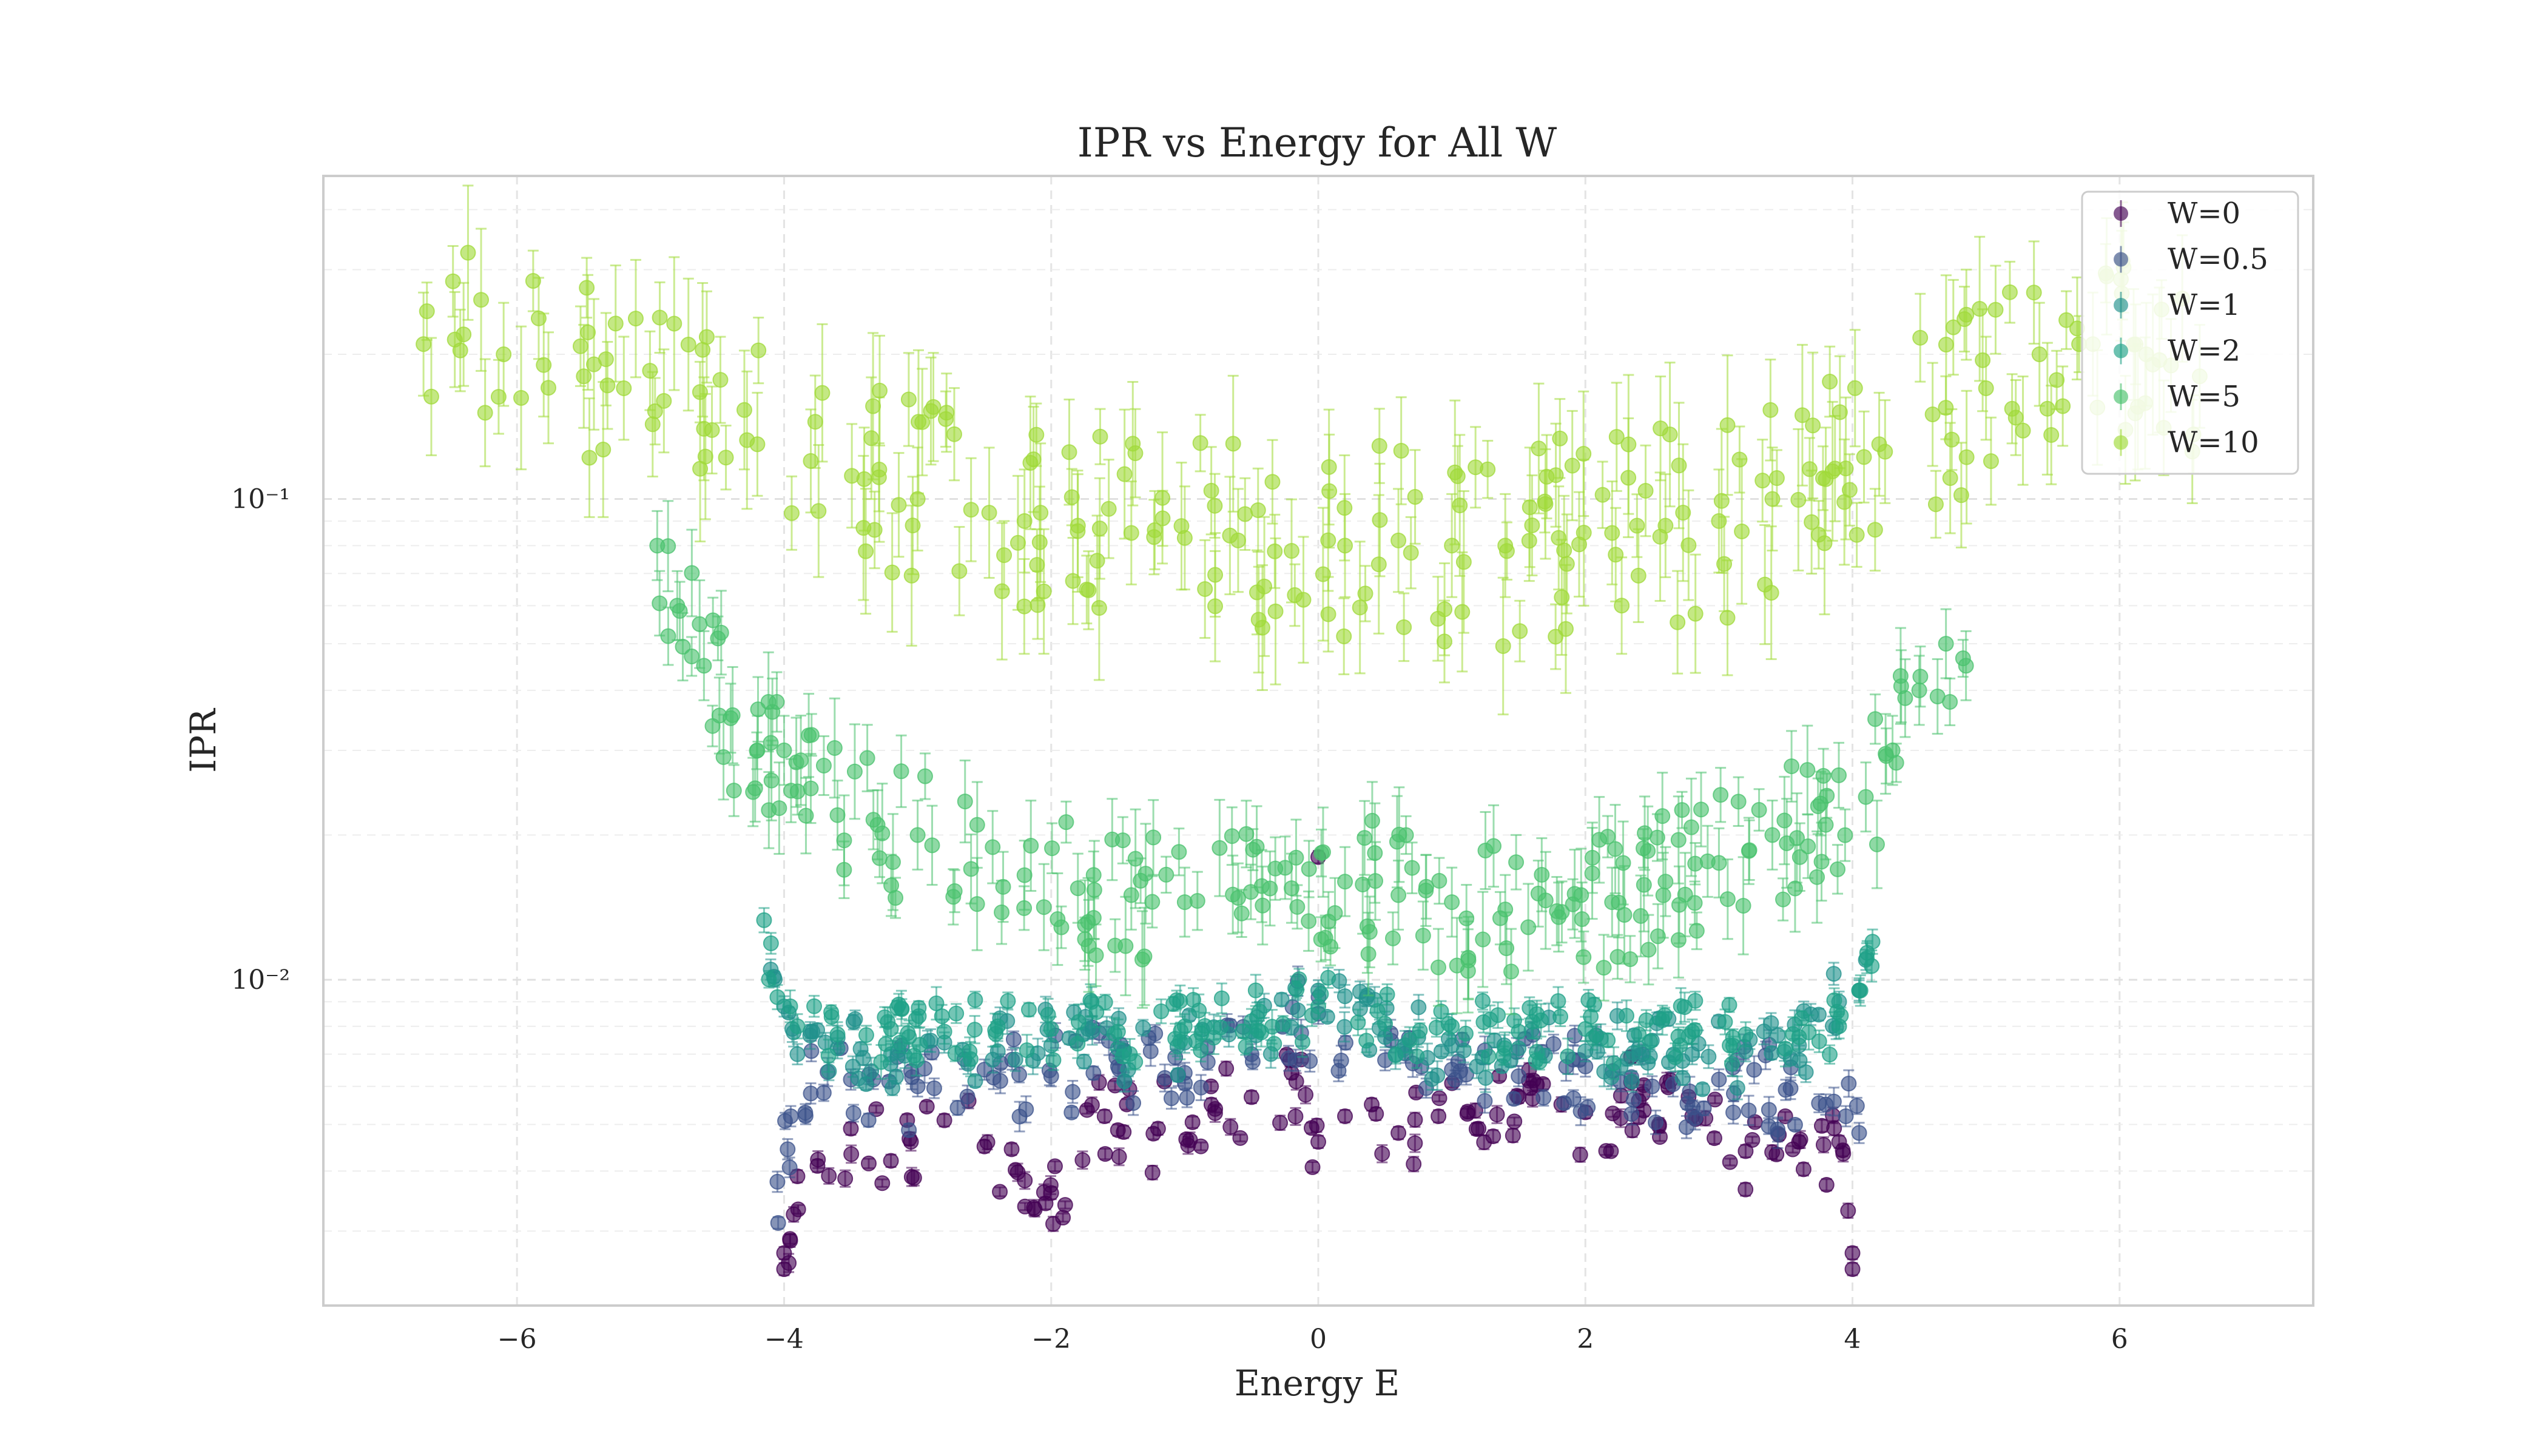  What do you see at coordinates (517, 1339) in the screenshot?
I see `x-tick-label: −6` at bounding box center [517, 1339].